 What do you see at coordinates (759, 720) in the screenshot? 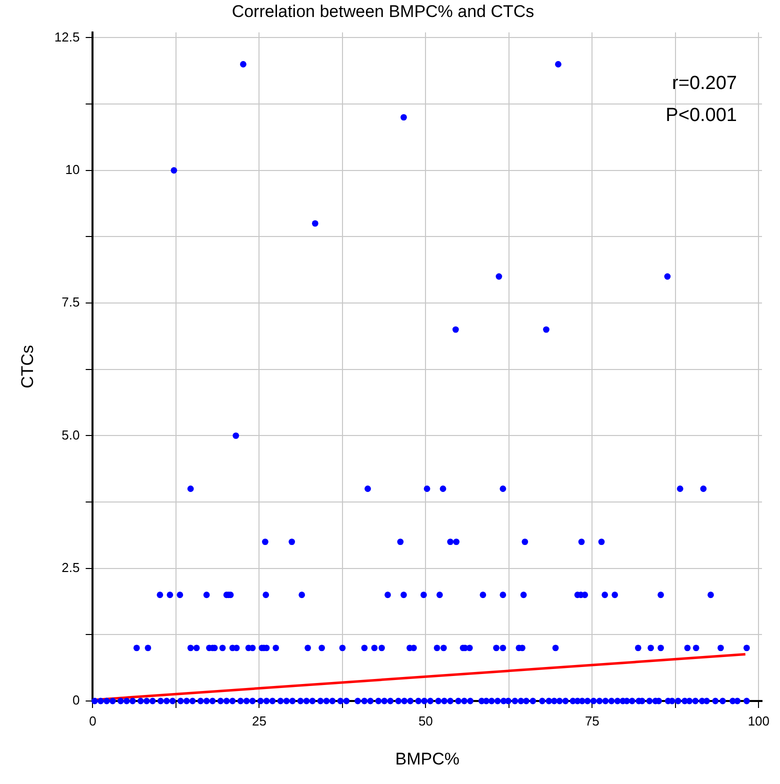
I see `x-tick-label: 100` at bounding box center [759, 720].